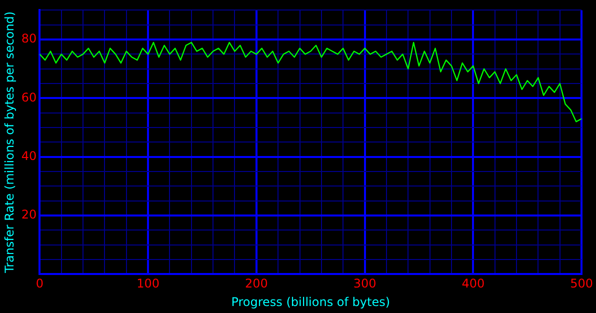 The height and width of the screenshot is (313, 596). What do you see at coordinates (256, 283) in the screenshot?
I see `x-tick-label: 200` at bounding box center [256, 283].